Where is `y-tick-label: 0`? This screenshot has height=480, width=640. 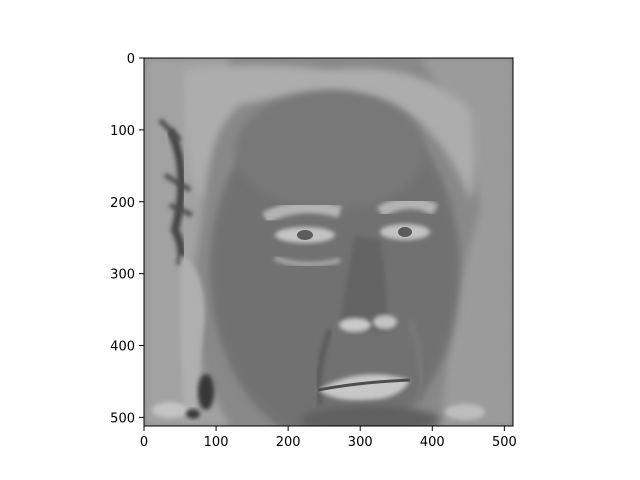 y-tick-label: 0 is located at coordinates (131, 59).